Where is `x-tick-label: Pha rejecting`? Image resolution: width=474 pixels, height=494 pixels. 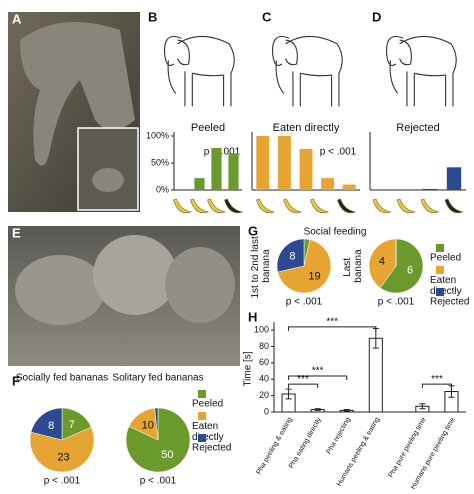 x-tick-label: Pha rejecting is located at coordinates (339, 435).